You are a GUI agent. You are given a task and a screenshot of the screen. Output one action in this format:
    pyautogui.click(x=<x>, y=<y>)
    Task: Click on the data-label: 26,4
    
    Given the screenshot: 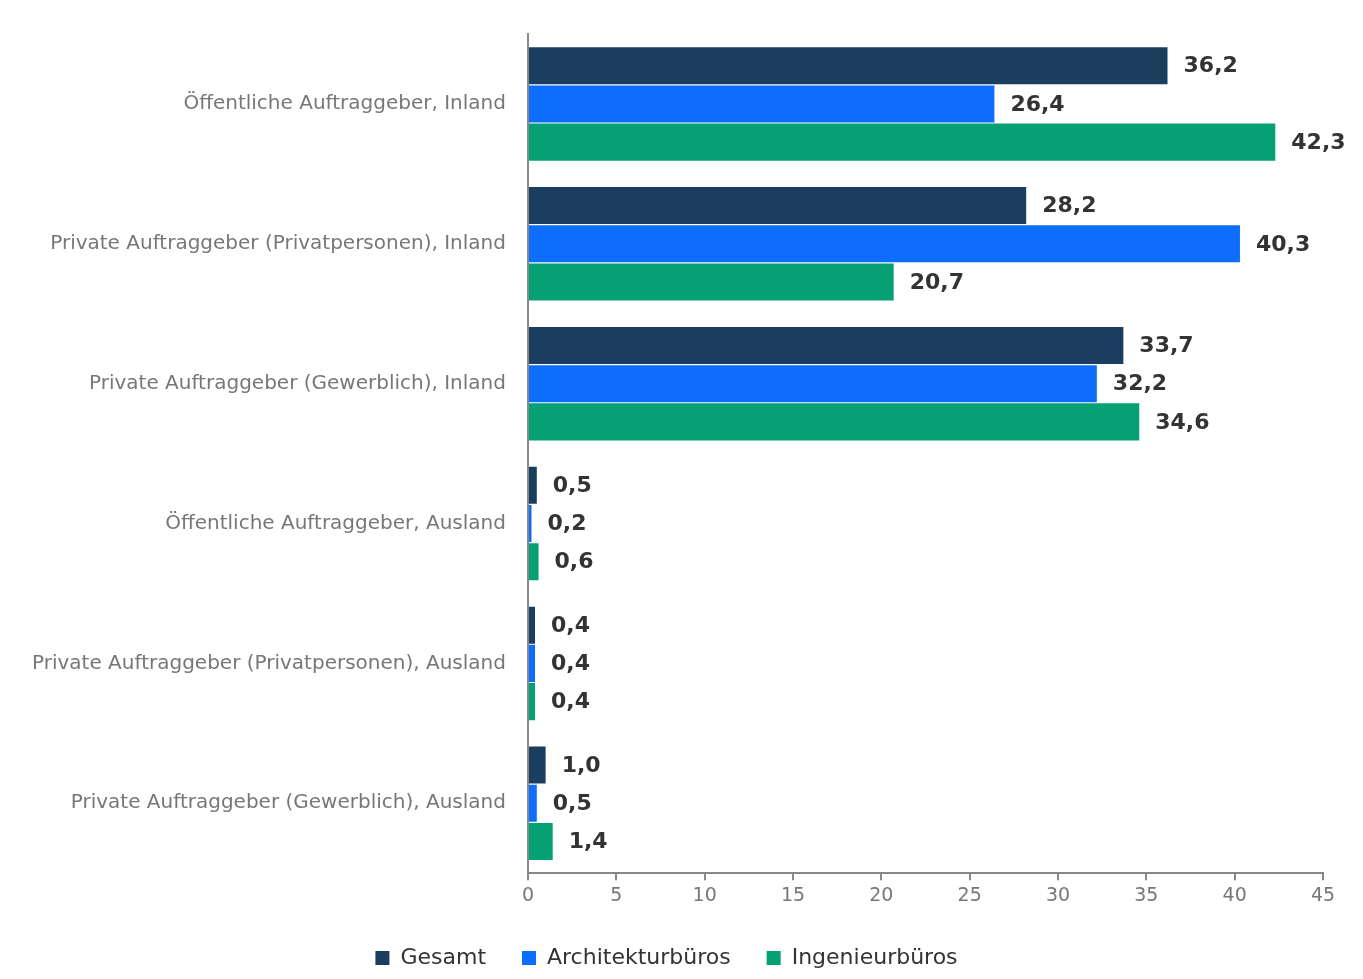 What is the action you would take?
    pyautogui.click(x=1037, y=103)
    